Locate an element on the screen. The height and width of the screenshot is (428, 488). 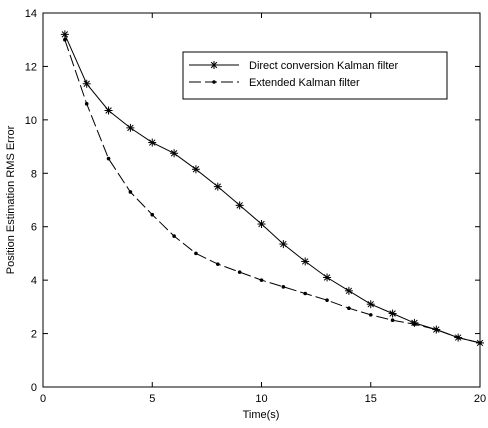
x-tick-label: 10 is located at coordinates (261, 399).